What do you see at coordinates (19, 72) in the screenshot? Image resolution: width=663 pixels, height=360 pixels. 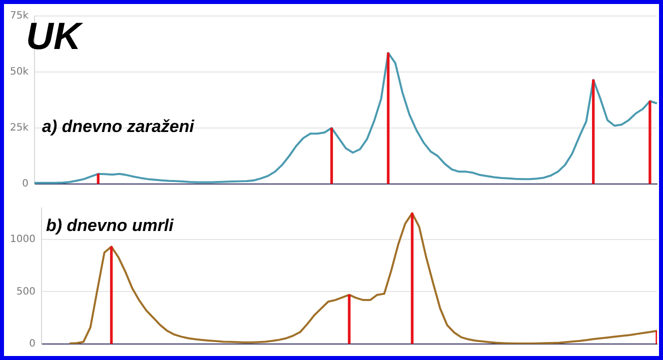 I see `y-tick-label: 50k` at bounding box center [19, 72].